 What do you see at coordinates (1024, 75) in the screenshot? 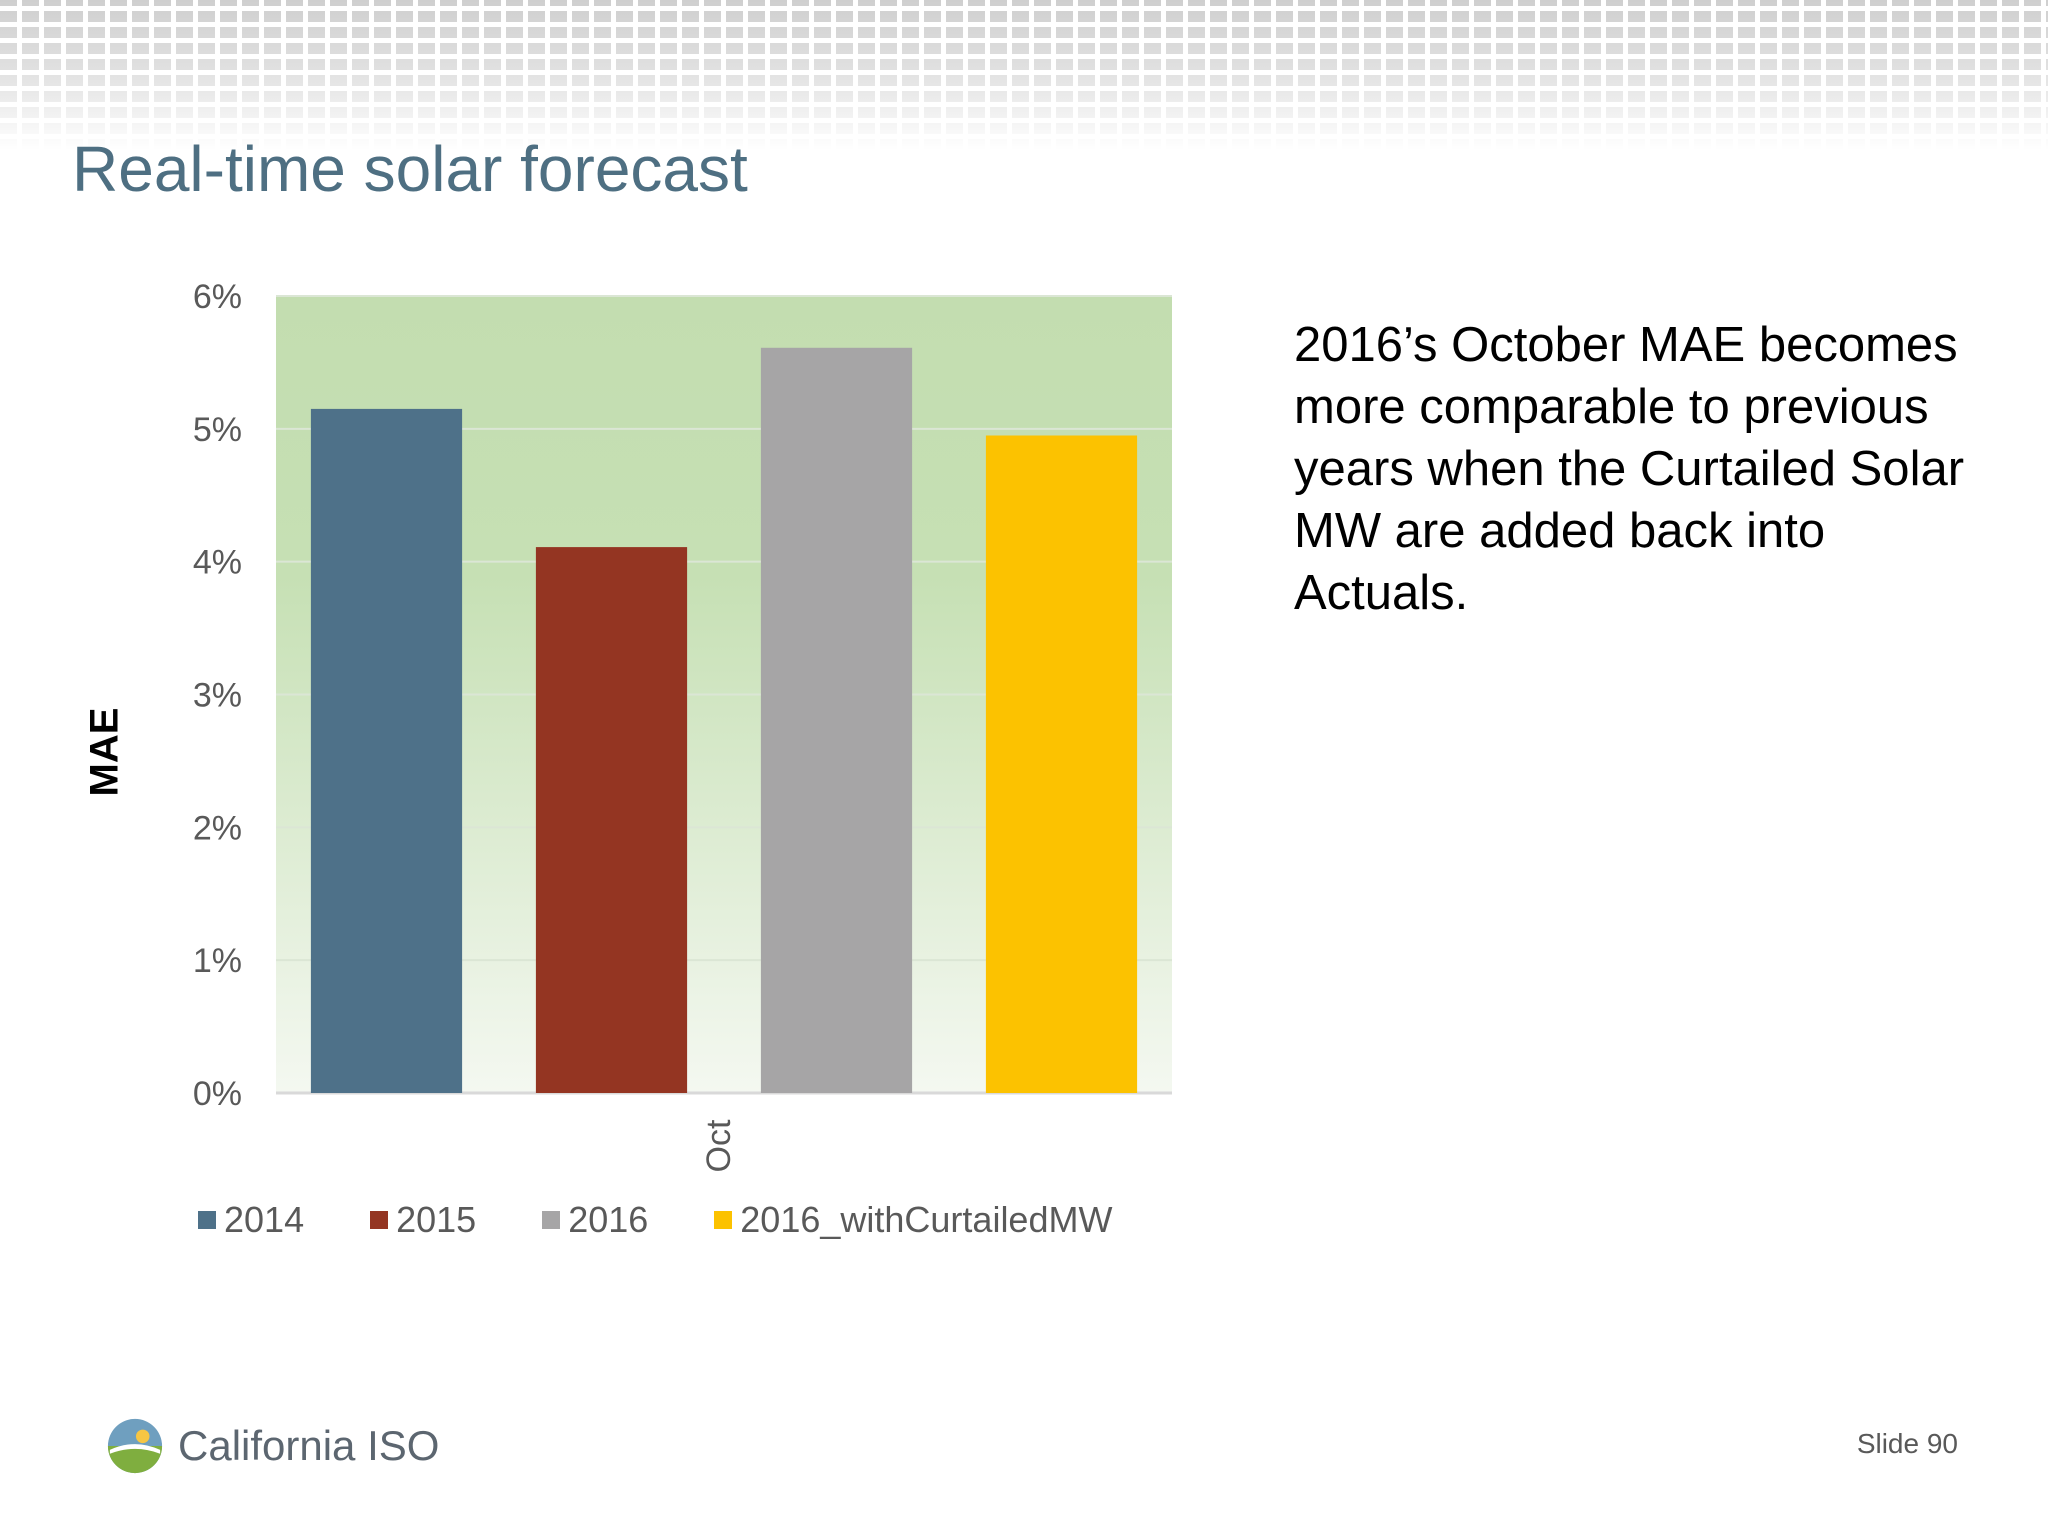
I see `header-pattern-band` at bounding box center [1024, 75].